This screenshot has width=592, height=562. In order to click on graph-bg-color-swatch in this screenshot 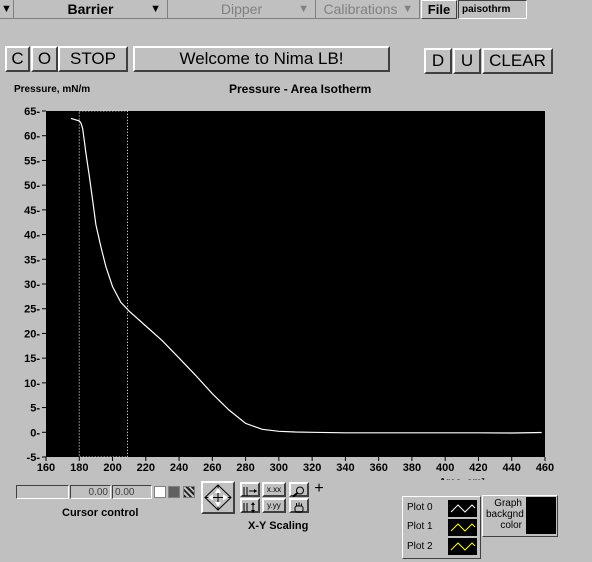, I will do `click(541, 515)`.